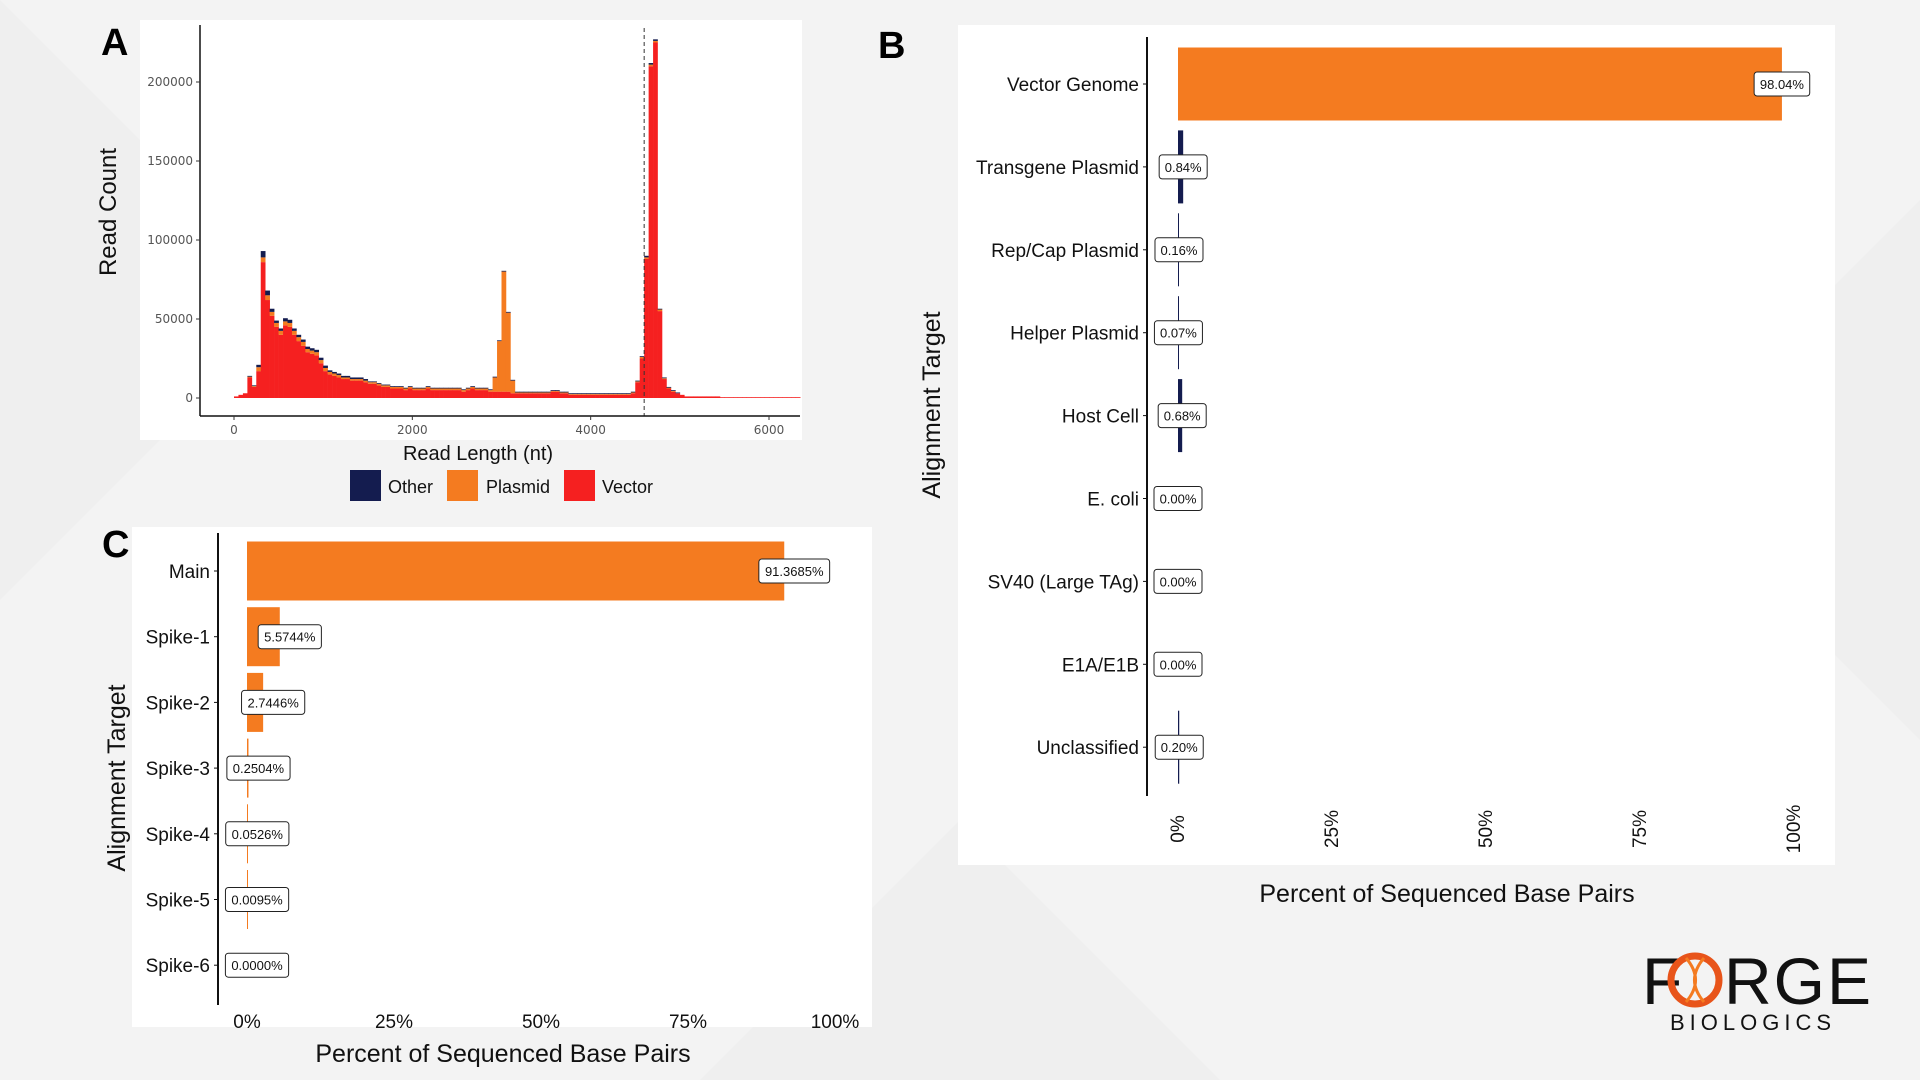 The height and width of the screenshot is (1080, 1920). What do you see at coordinates (1057, 168) in the screenshot?
I see `category-label: Transgene Plasmid` at bounding box center [1057, 168].